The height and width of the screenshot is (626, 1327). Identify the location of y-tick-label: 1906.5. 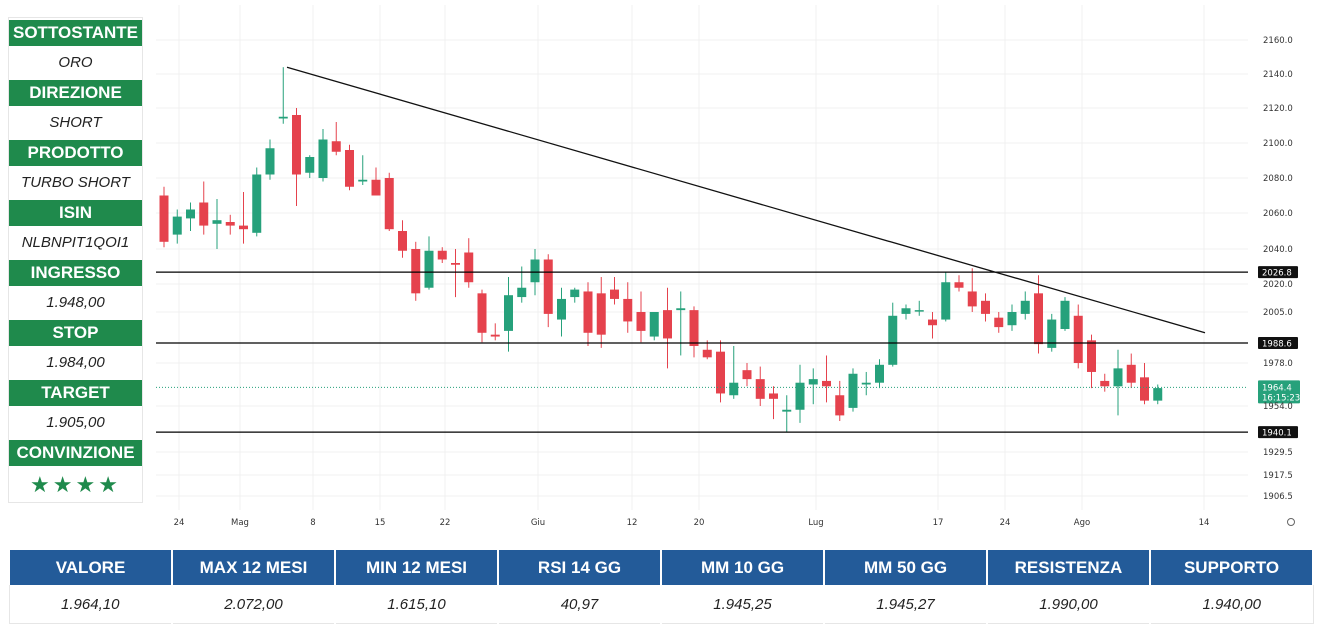
(1278, 497).